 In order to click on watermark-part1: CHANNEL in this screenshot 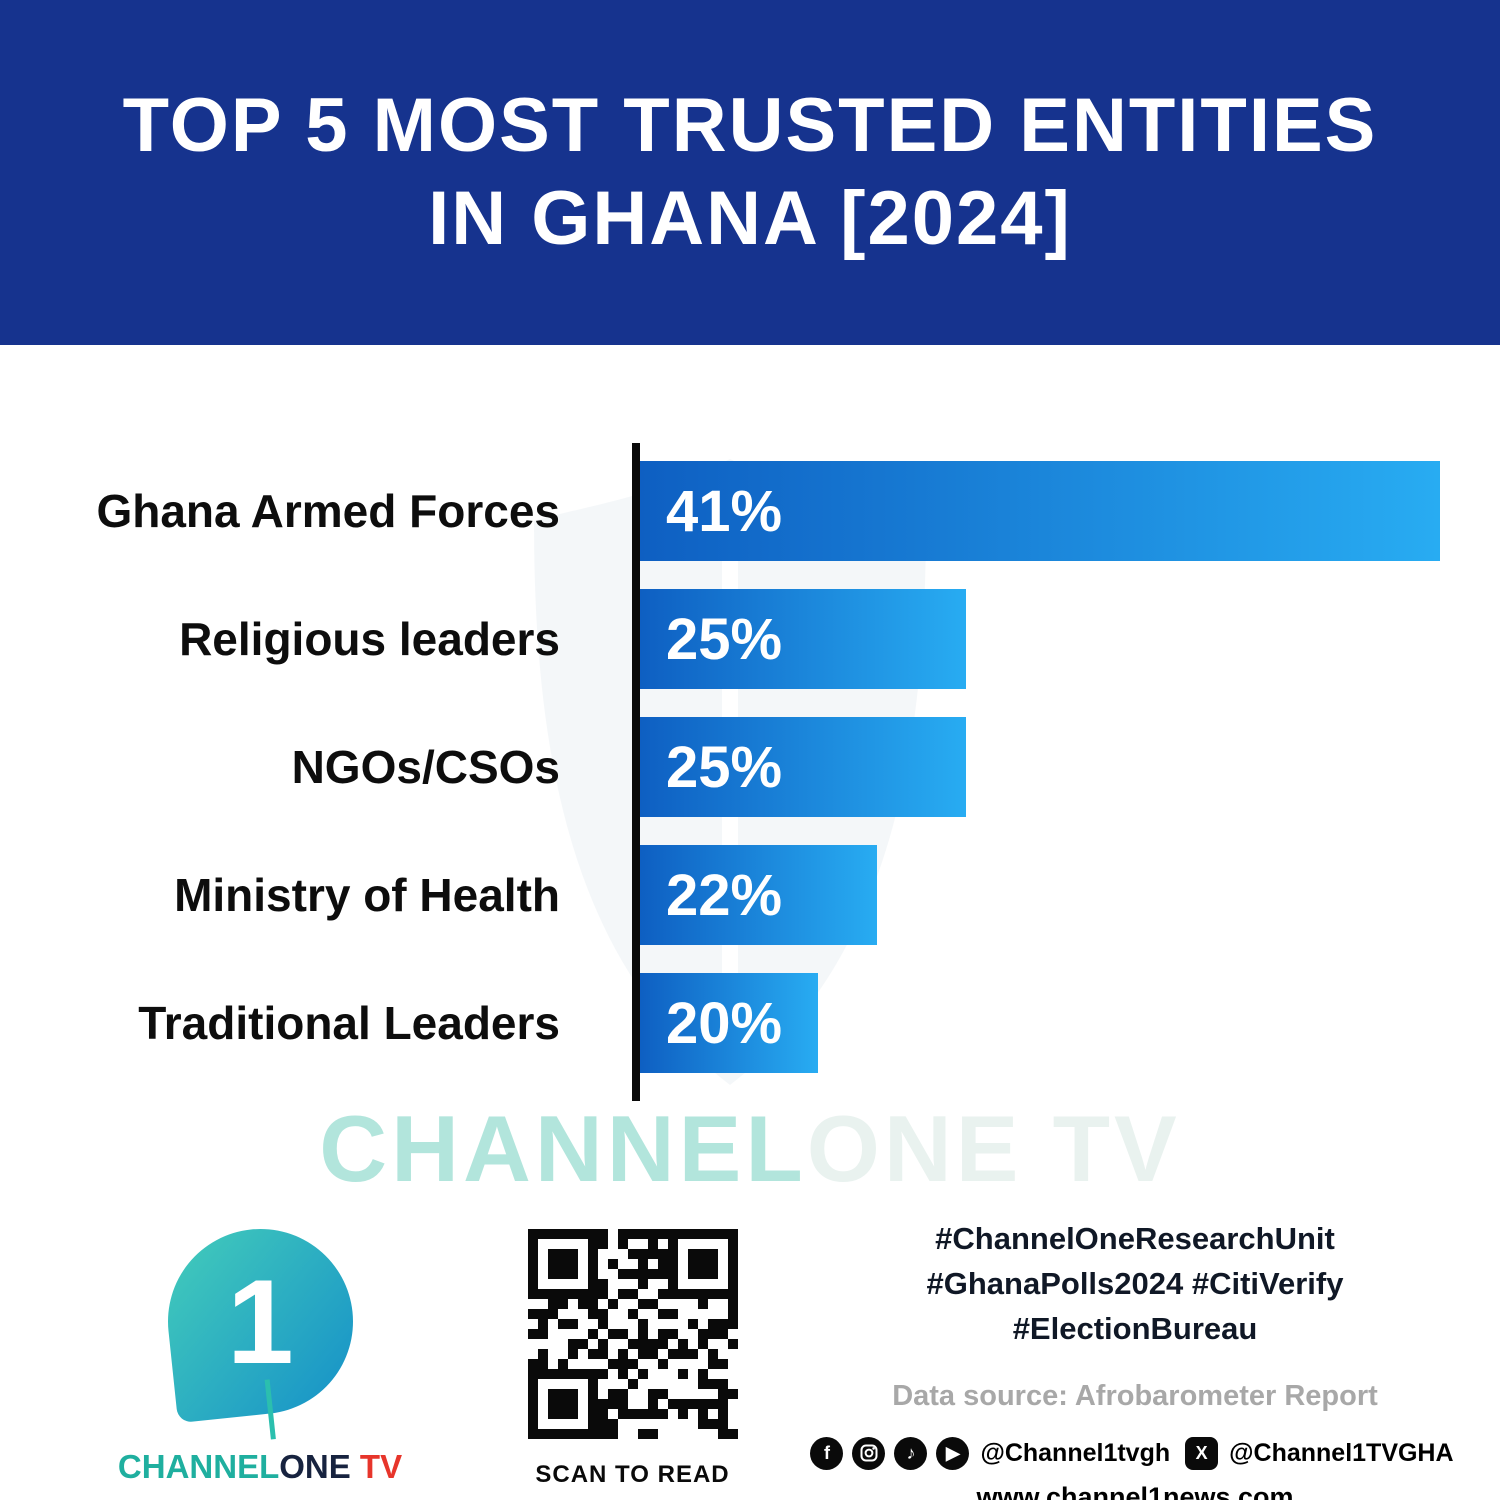, I will do `click(563, 1148)`.